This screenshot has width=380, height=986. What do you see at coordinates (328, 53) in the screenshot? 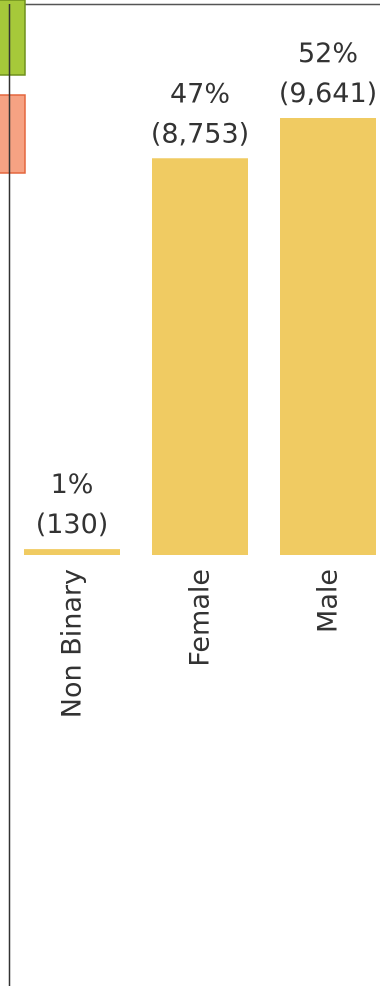
I see `data-label-percent: 52%` at bounding box center [328, 53].